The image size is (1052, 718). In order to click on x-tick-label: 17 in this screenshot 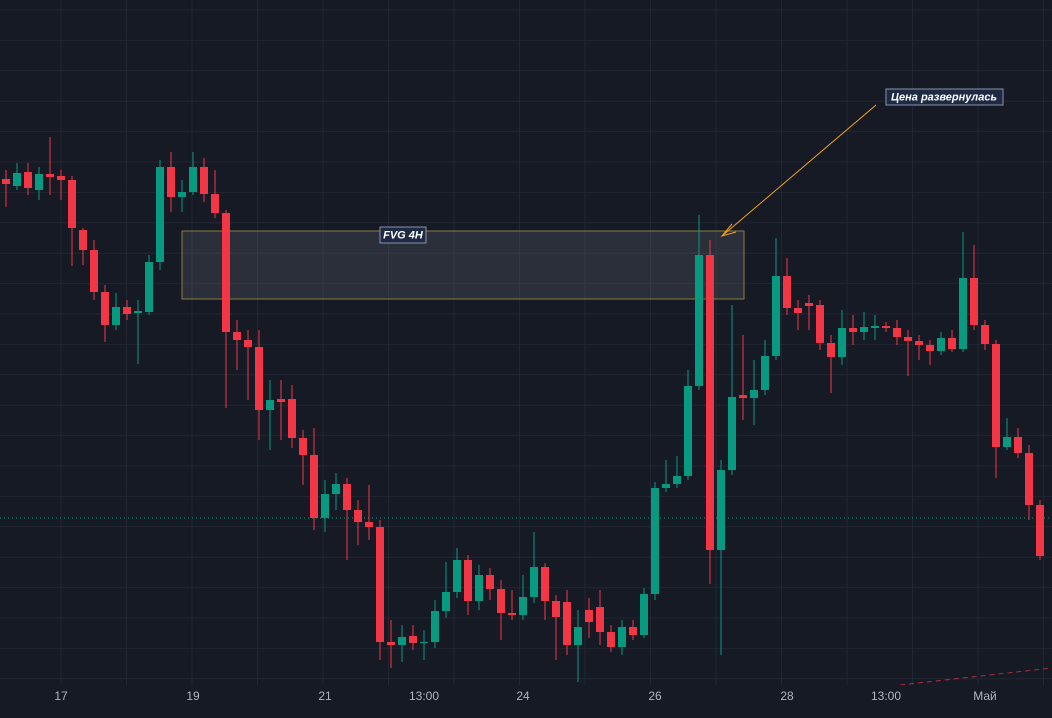, I will do `click(61, 696)`.